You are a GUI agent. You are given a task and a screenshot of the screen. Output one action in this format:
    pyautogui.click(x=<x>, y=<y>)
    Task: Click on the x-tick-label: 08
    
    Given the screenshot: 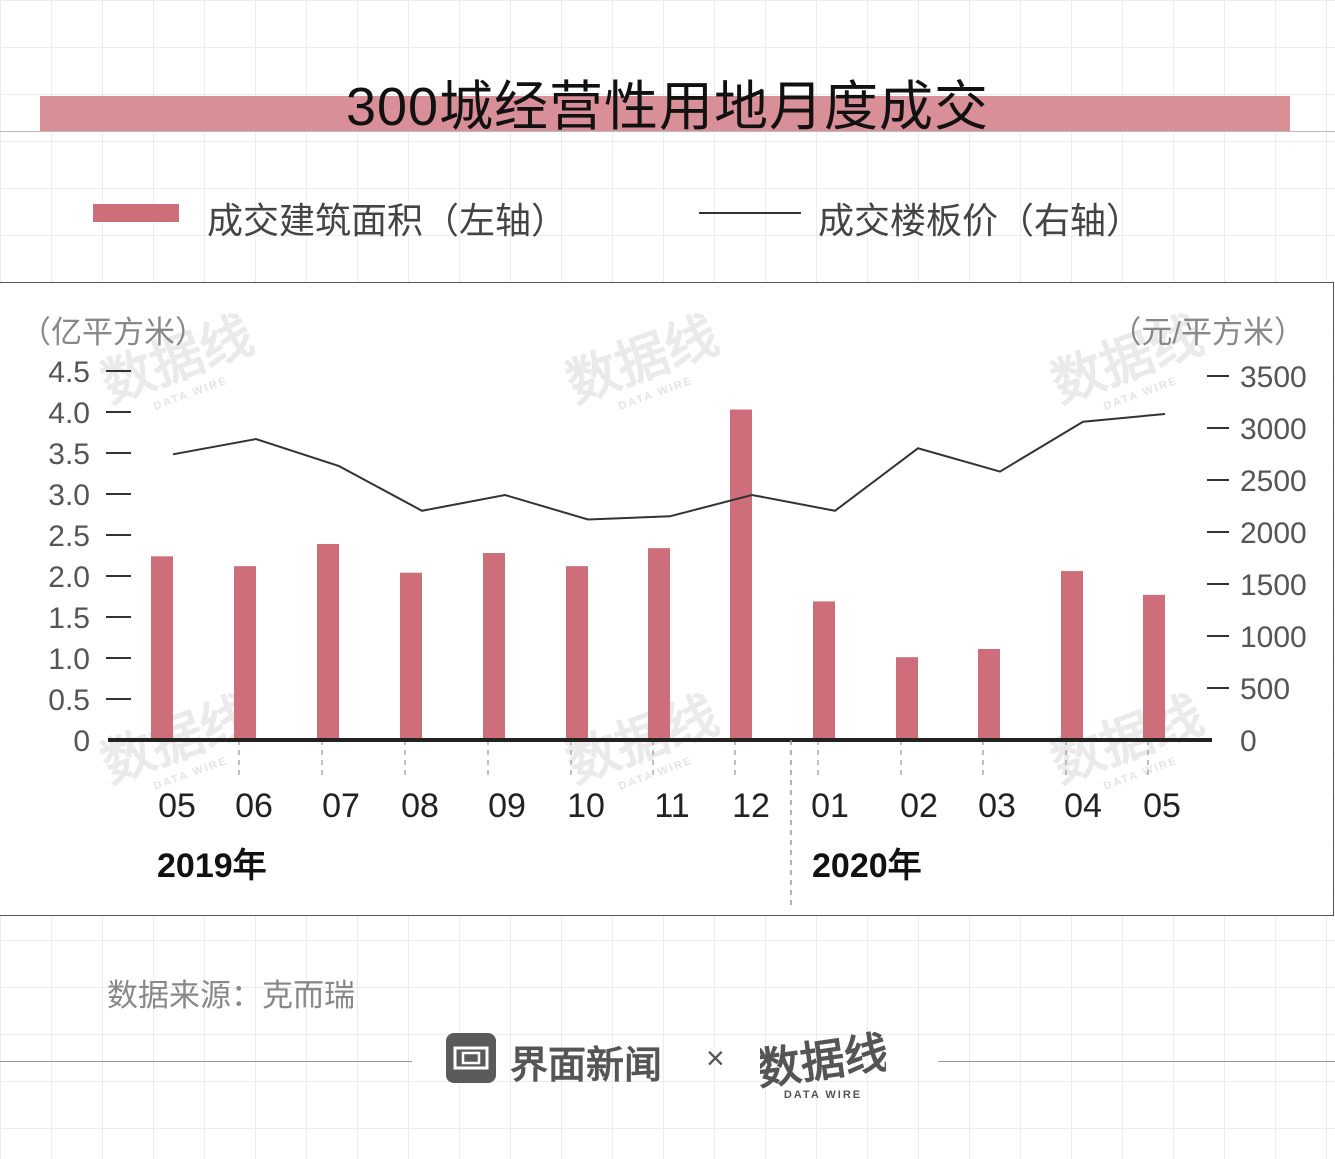 What is the action you would take?
    pyautogui.click(x=420, y=806)
    